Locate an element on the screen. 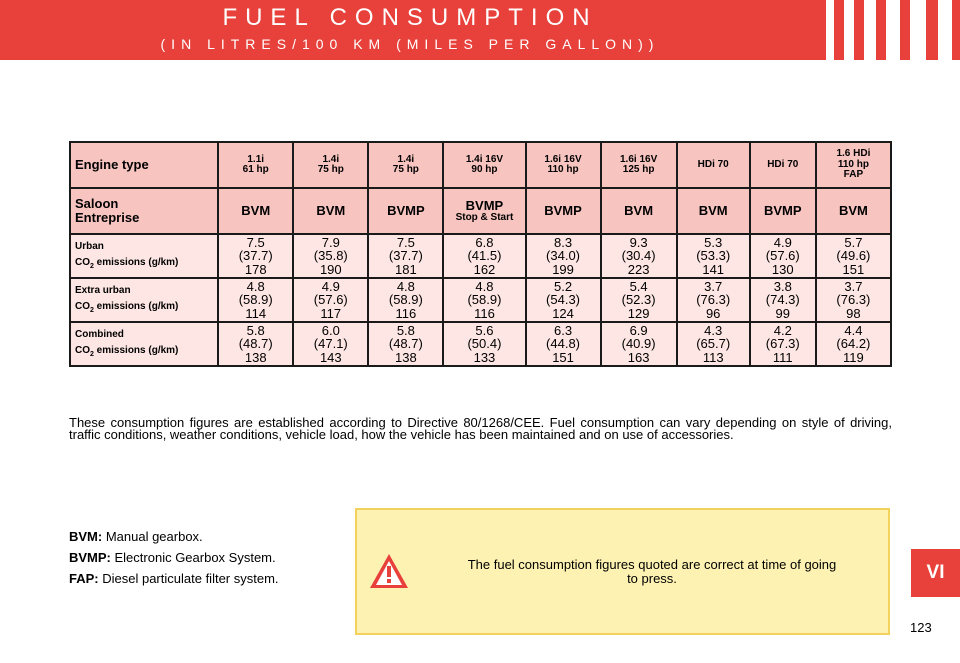  chapter-tab: VI is located at coordinates (935, 573).